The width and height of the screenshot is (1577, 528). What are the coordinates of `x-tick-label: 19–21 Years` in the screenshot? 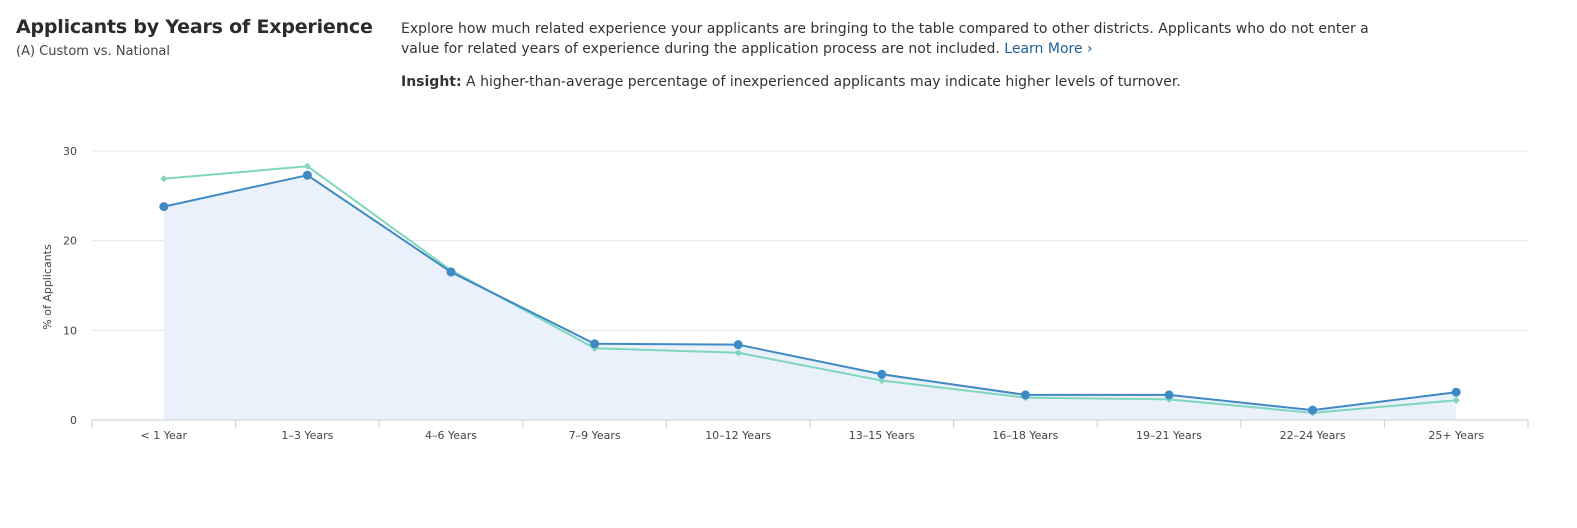 It's located at (1169, 435).